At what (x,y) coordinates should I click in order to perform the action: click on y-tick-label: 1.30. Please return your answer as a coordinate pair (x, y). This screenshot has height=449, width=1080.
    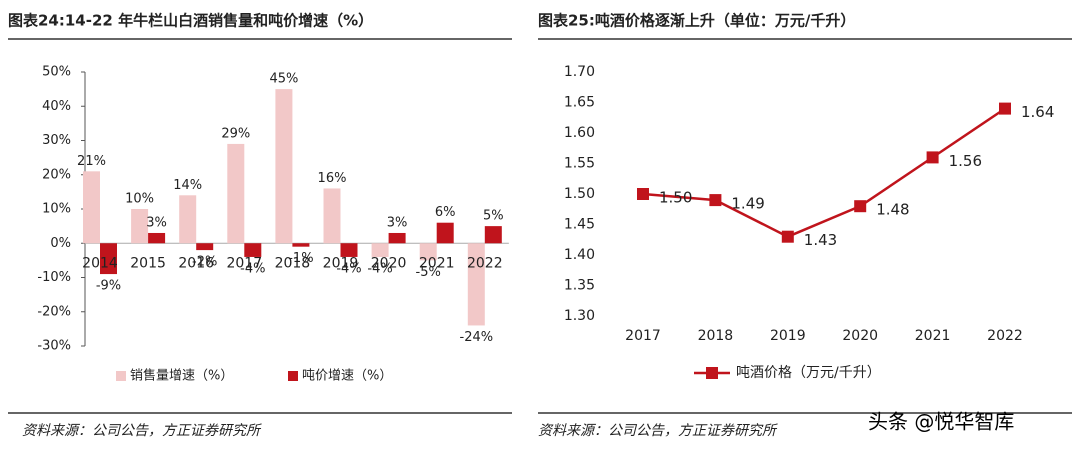
    Looking at the image, I should click on (579, 316).